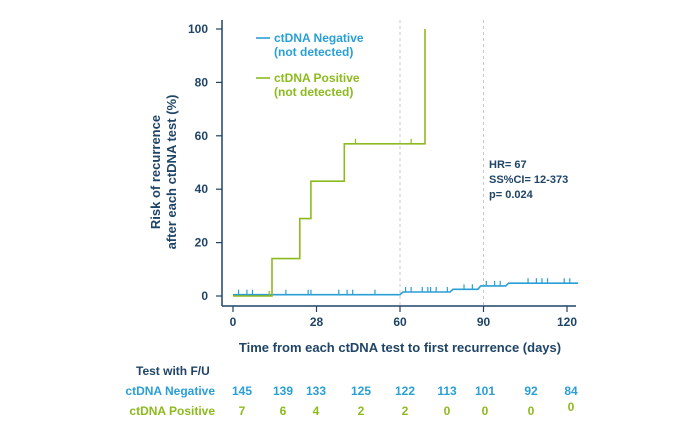 This screenshot has width=697, height=440. Describe the element at coordinates (571, 391) in the screenshot. I see `risk-value: 84` at that location.